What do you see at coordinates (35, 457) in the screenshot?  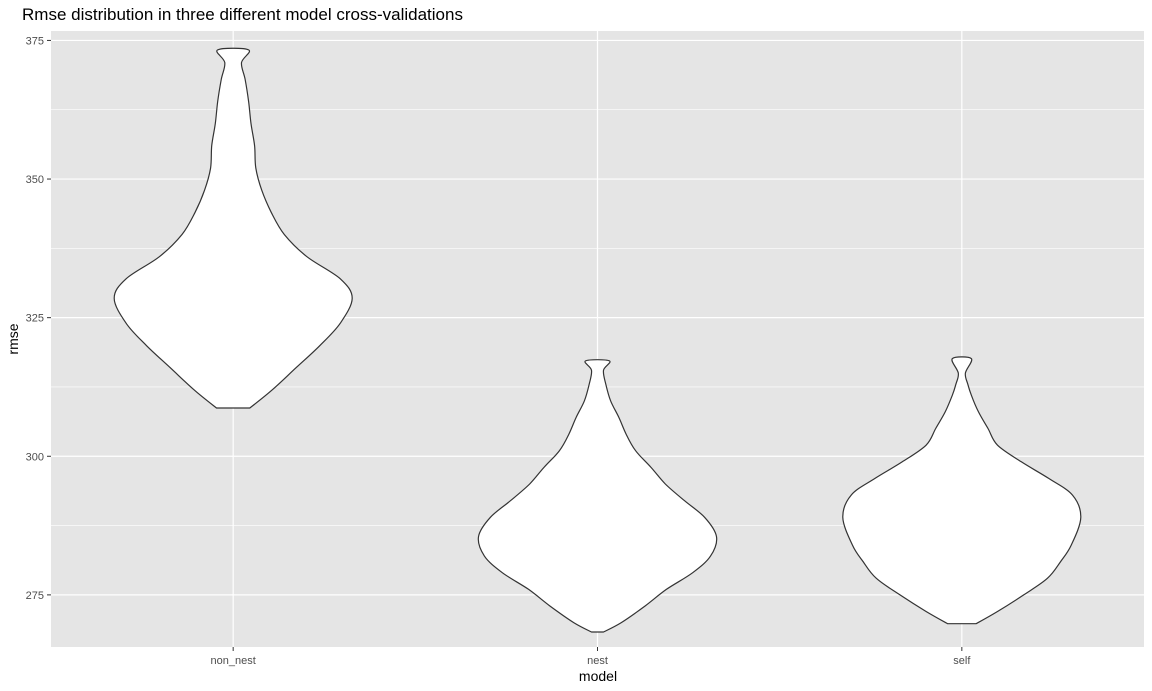 I see `y-tick-label: 300` at bounding box center [35, 457].